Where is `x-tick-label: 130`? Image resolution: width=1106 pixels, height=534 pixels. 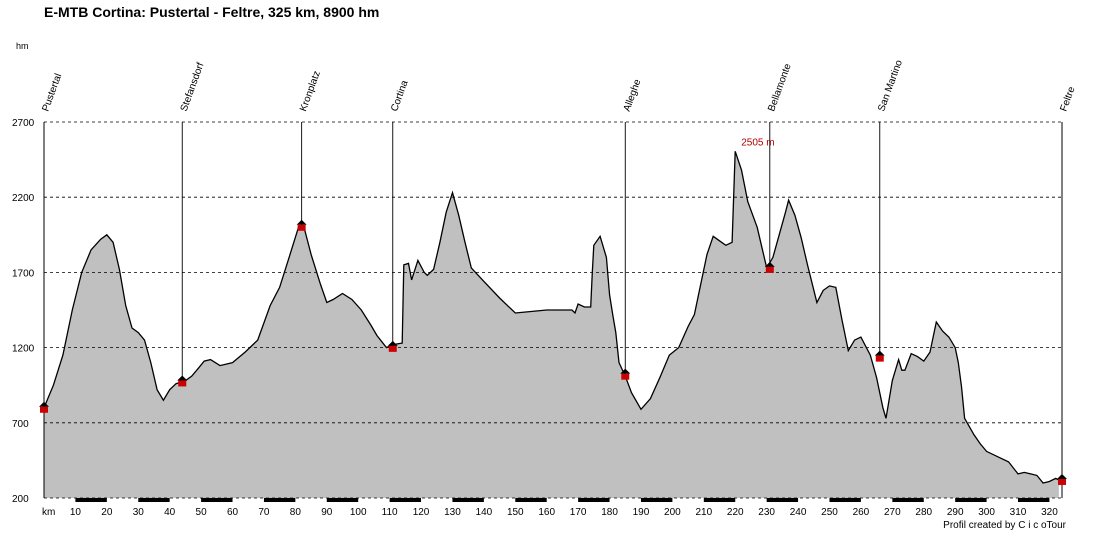 x-tick-label: 130 is located at coordinates (452, 512).